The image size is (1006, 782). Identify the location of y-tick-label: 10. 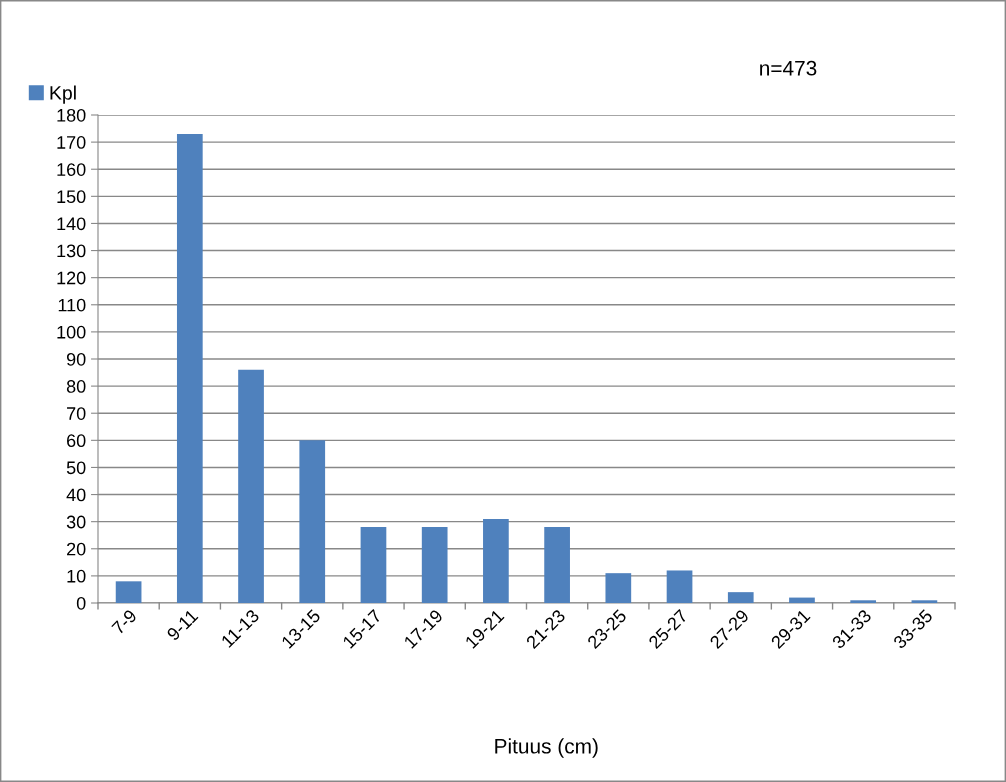
(76, 576).